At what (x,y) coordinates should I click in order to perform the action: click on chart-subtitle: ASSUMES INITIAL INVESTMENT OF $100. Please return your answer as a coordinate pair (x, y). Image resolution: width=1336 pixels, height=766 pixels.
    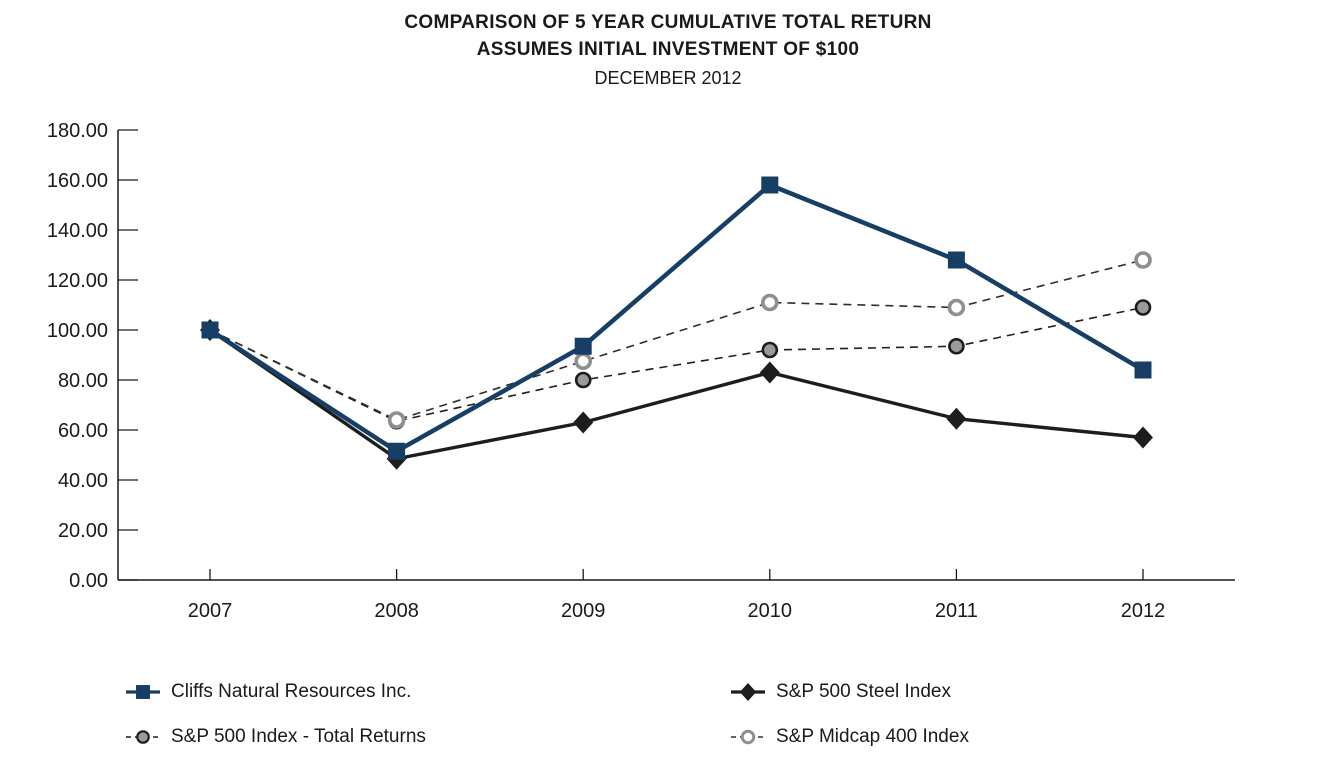
    Looking at the image, I should click on (668, 49).